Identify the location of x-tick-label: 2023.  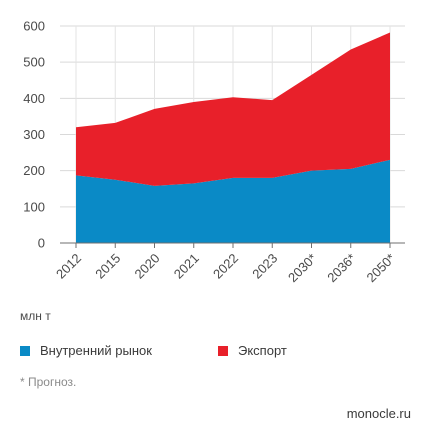
(264, 266).